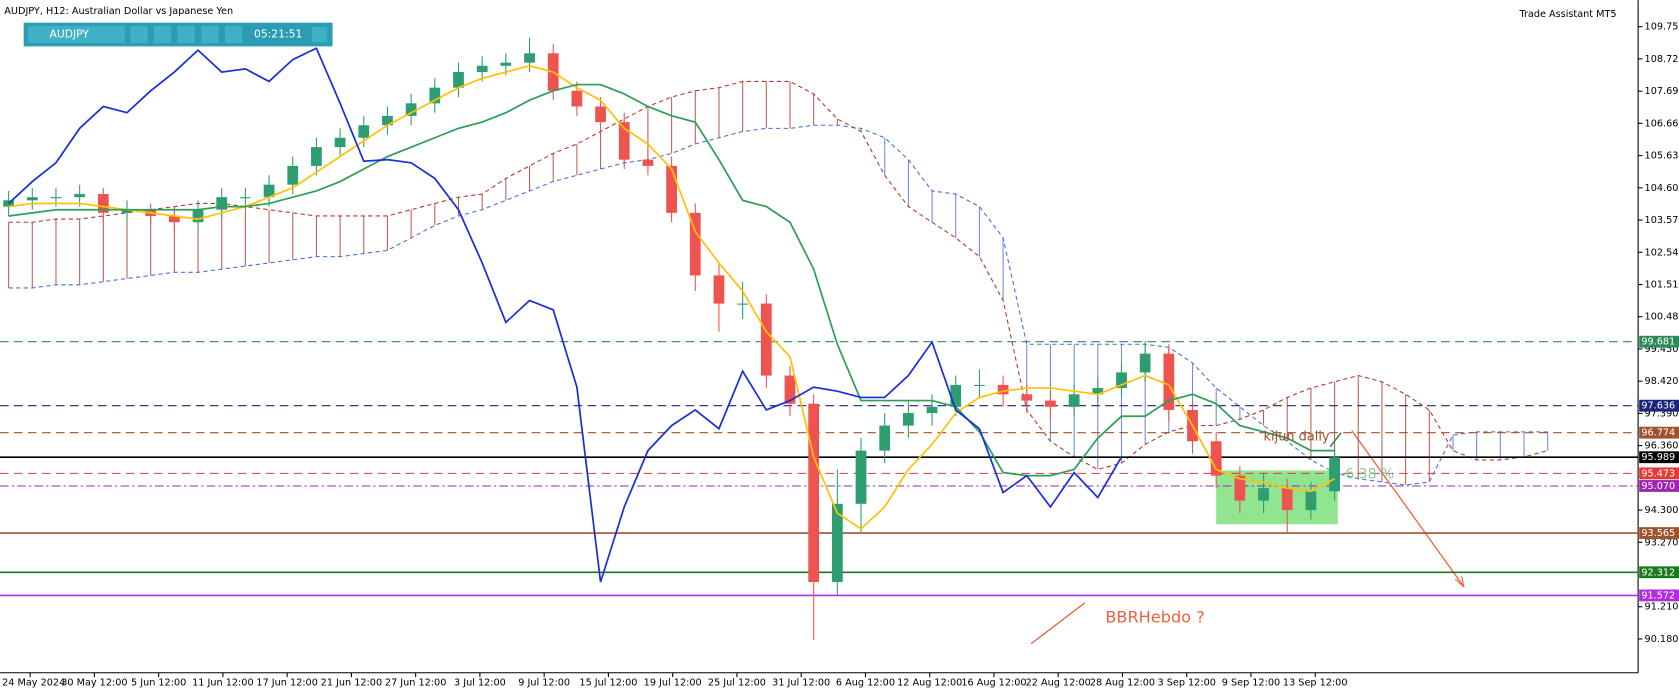 Image resolution: width=1679 pixels, height=689 pixels. Describe the element at coordinates (1658, 473) in the screenshot. I see `level-label: 95.473` at that location.